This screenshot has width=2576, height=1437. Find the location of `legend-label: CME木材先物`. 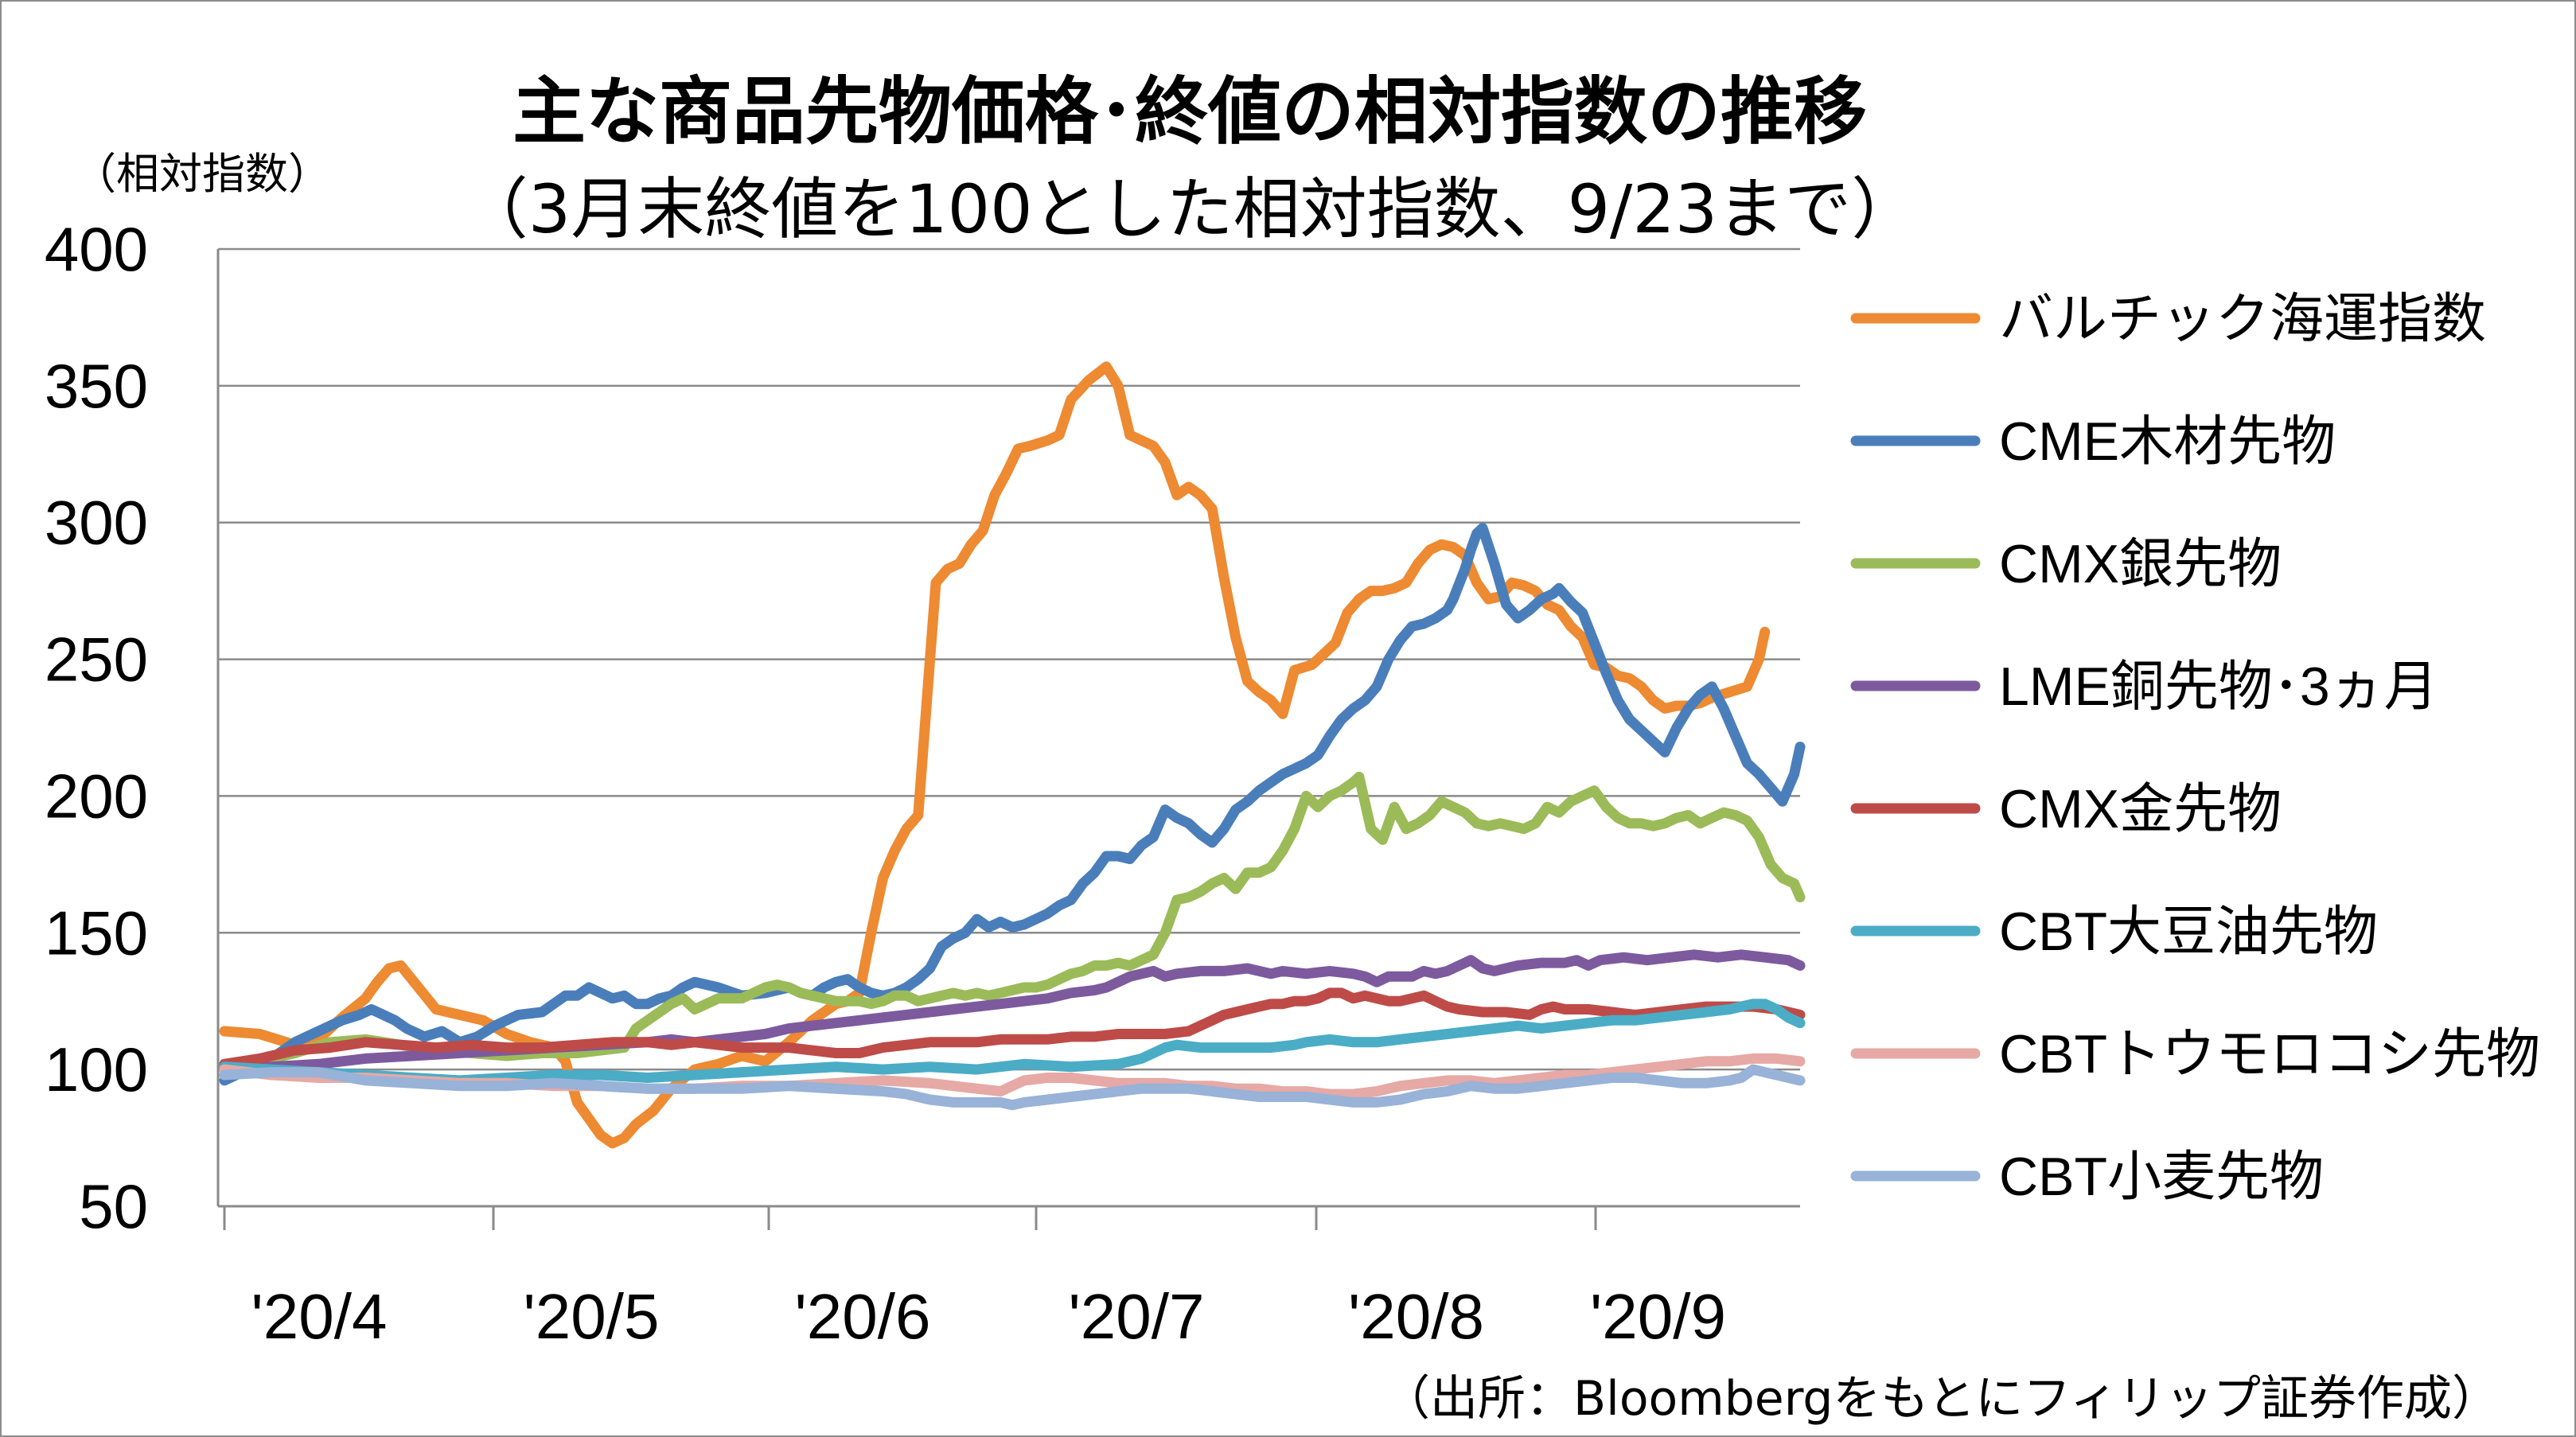

legend-label: CME木材先物 is located at coordinates (2167, 441).